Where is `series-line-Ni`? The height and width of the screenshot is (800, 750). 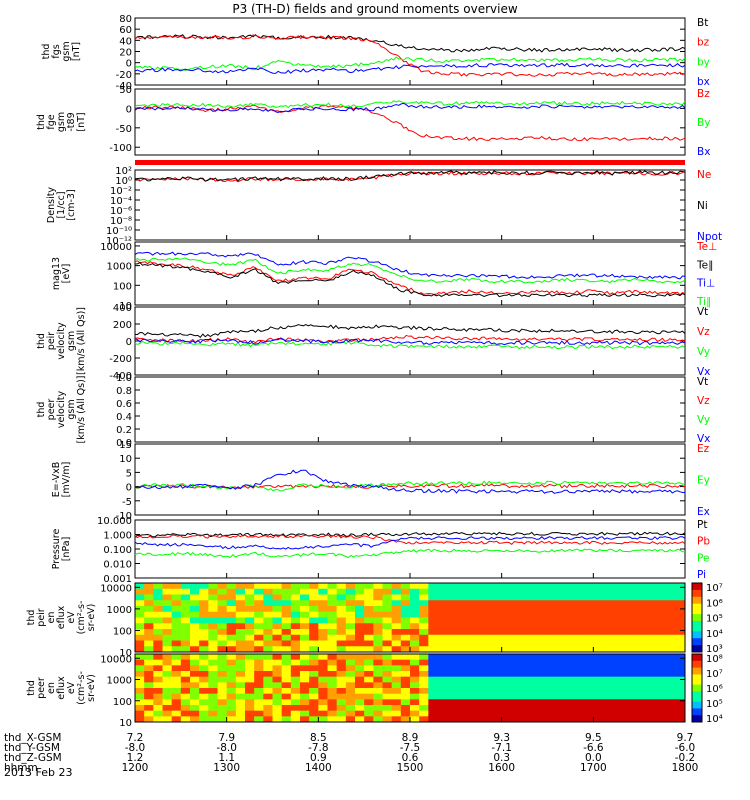
series-line-Ni is located at coordinates (410, 176).